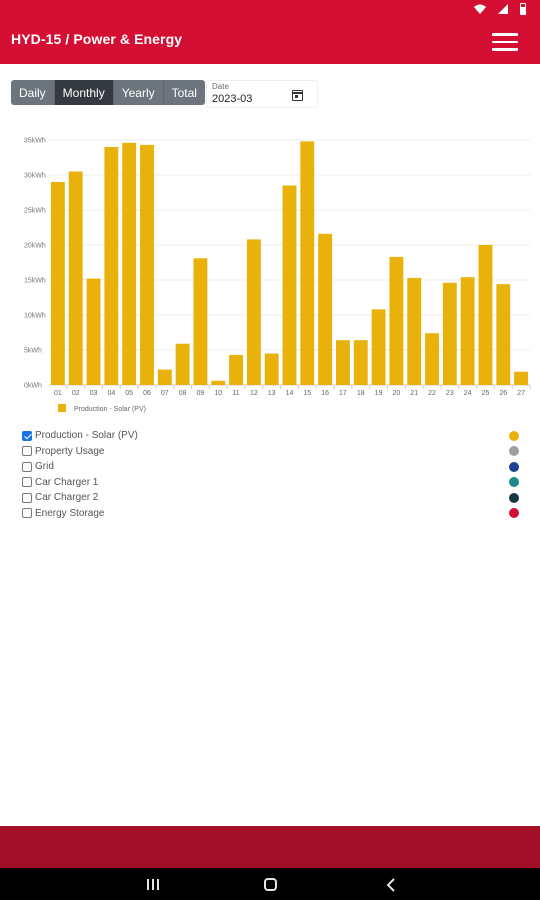 The width and height of the screenshot is (540, 900). Describe the element at coordinates (110, 409) in the screenshot. I see `legend-label: Production - Solar (PV)` at that location.